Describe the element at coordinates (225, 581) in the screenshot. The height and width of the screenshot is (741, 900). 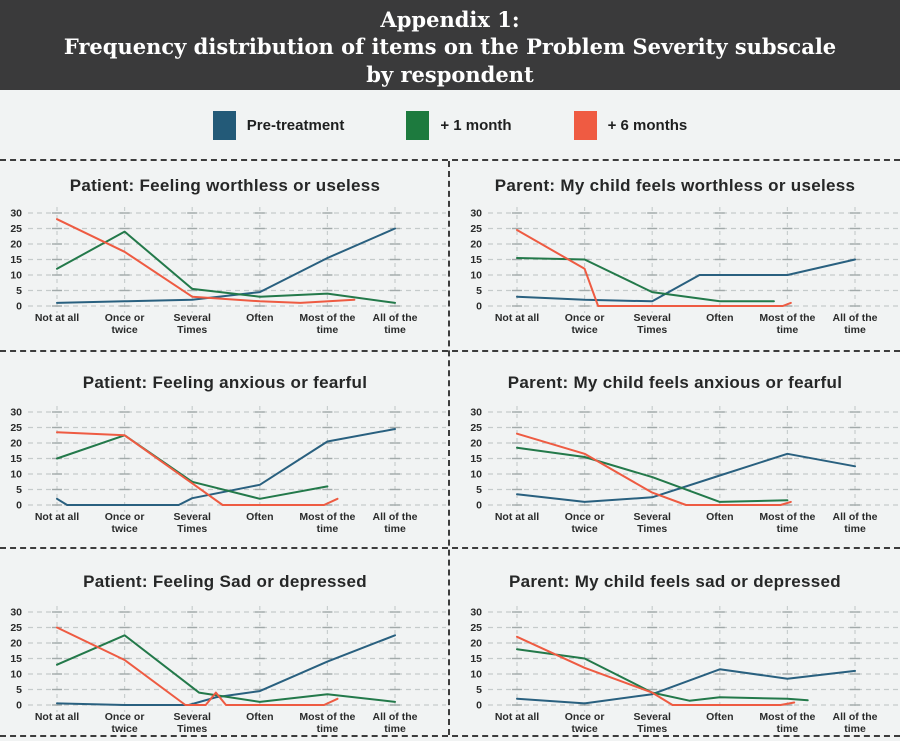
I see `chart-title: Patient: Feeling Sad or depressed` at that location.